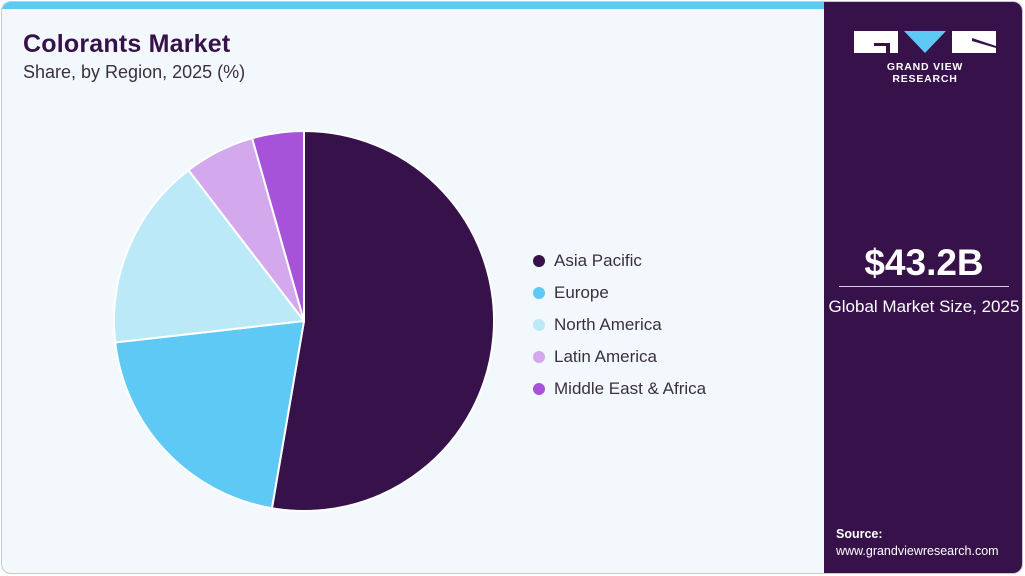  I want to click on market-size-value: $43.2B, so click(924, 262).